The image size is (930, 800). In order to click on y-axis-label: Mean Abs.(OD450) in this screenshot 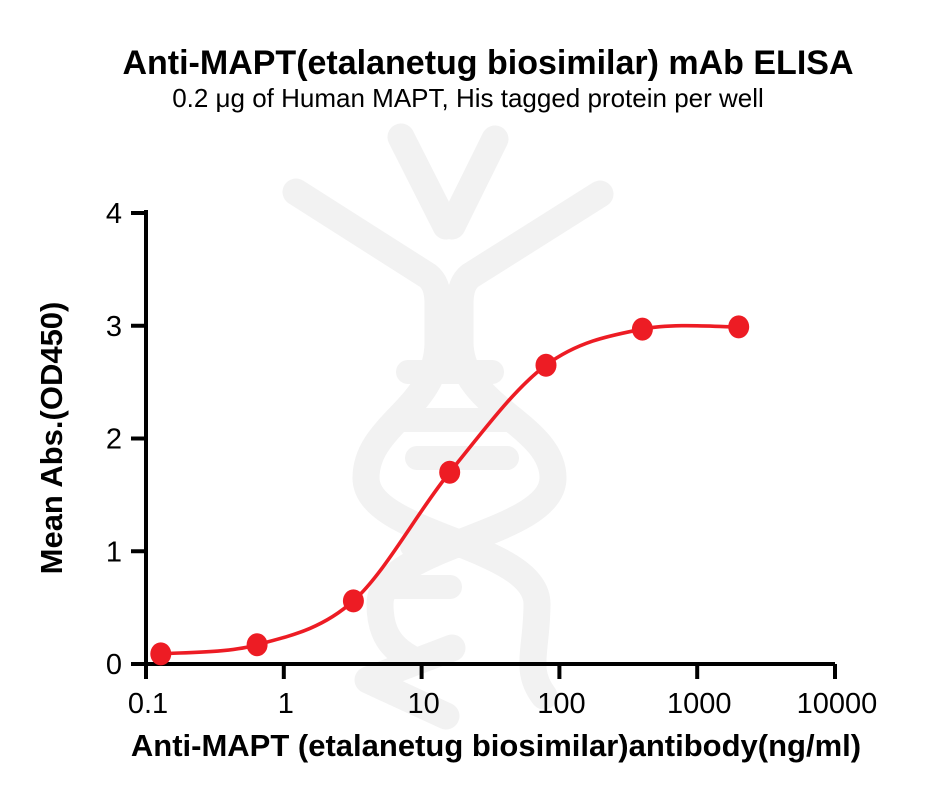, I will do `click(51, 438)`.